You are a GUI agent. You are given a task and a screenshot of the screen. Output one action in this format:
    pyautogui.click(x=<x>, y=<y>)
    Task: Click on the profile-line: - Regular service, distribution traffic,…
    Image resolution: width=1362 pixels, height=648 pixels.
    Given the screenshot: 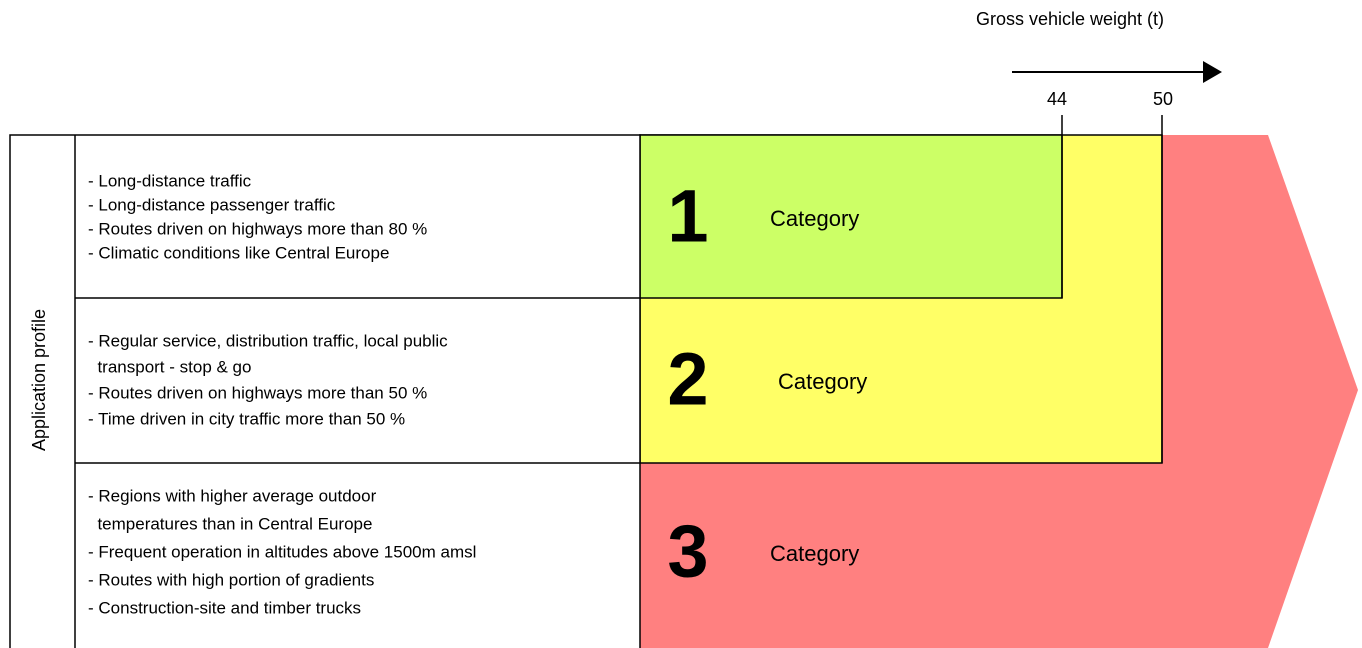 What is the action you would take?
    pyautogui.click(x=268, y=340)
    